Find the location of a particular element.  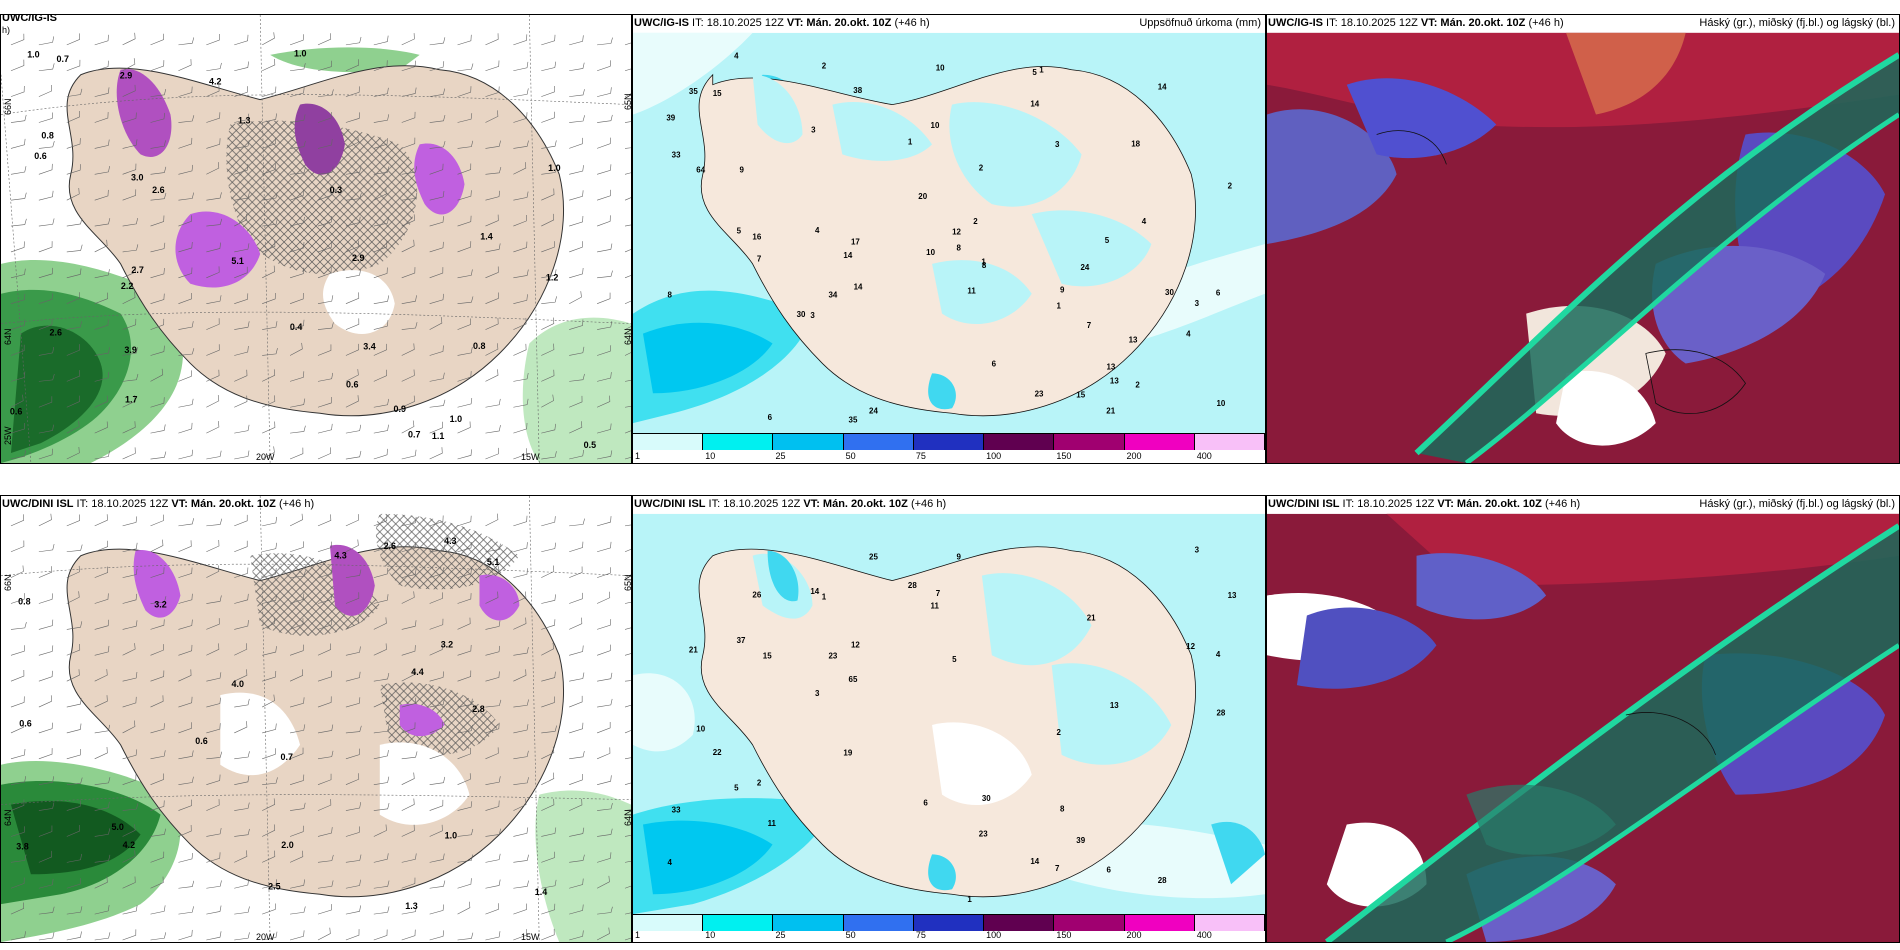

value-label: 7 is located at coordinates (1057, 868).